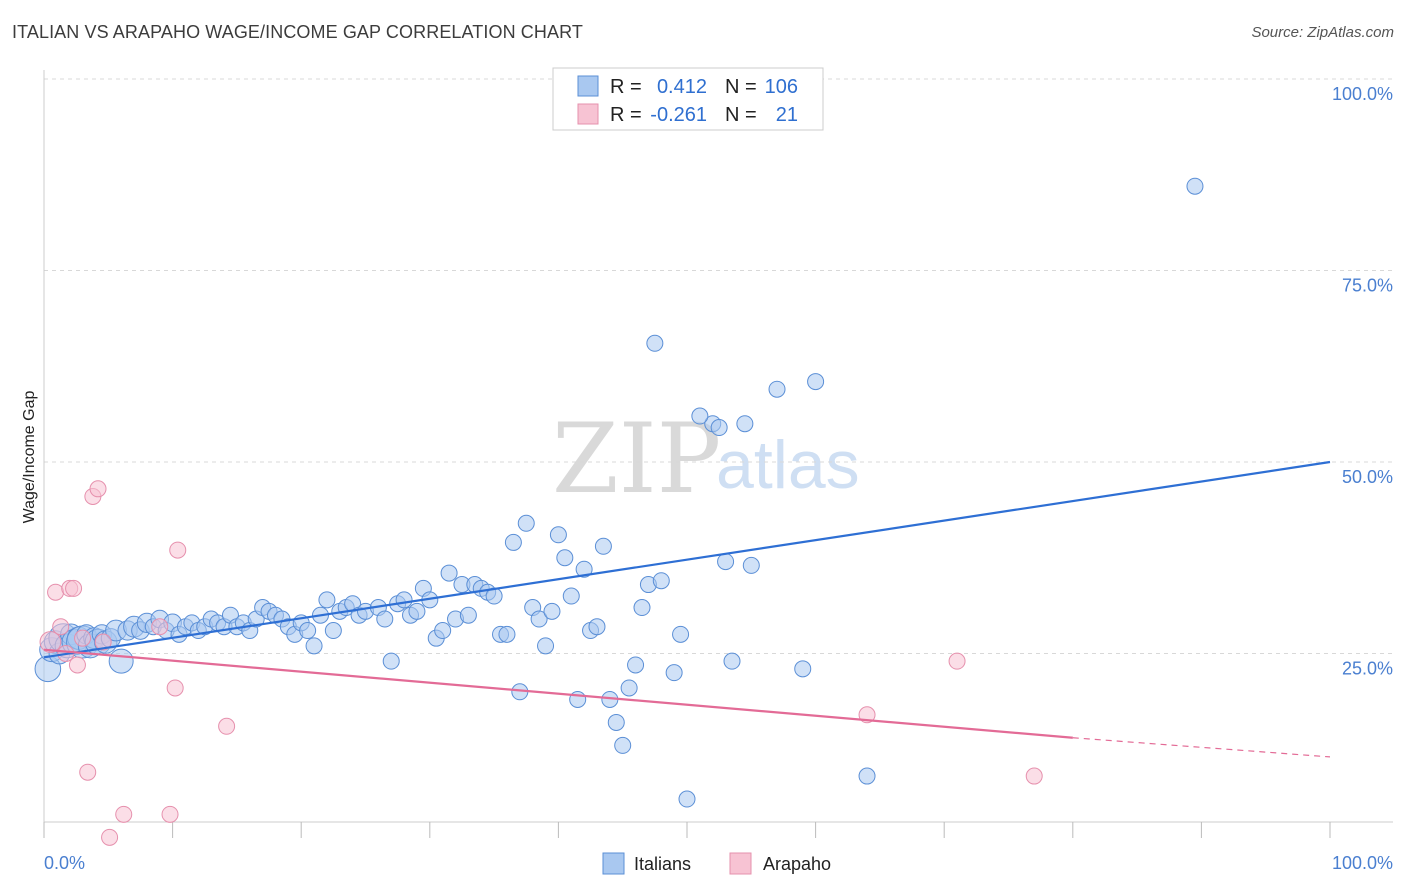 The height and width of the screenshot is (892, 1406). I want to click on series-legend: Italians Arapaho, so click(716, 863).